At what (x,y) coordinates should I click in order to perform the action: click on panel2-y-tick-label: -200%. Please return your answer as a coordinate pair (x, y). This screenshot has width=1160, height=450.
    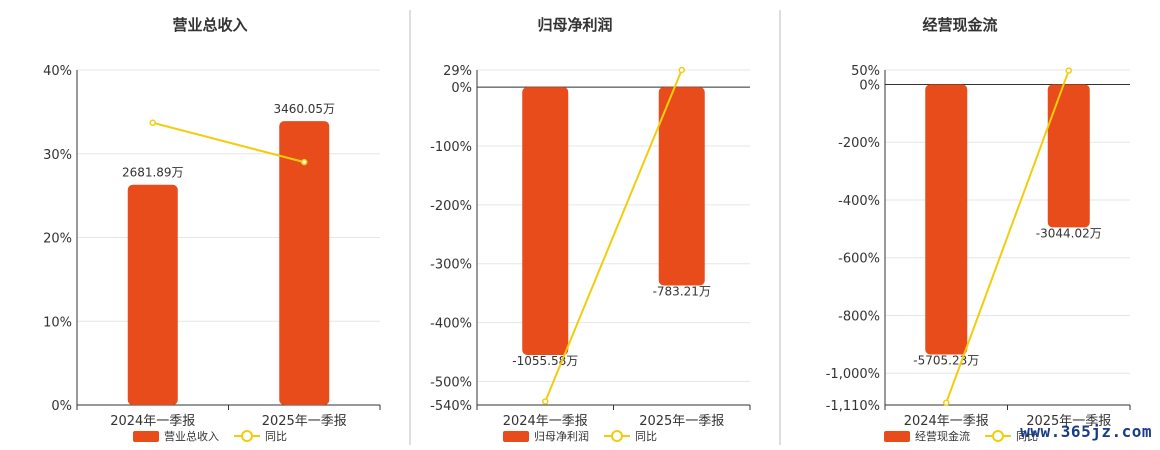
    Looking at the image, I should click on (451, 206).